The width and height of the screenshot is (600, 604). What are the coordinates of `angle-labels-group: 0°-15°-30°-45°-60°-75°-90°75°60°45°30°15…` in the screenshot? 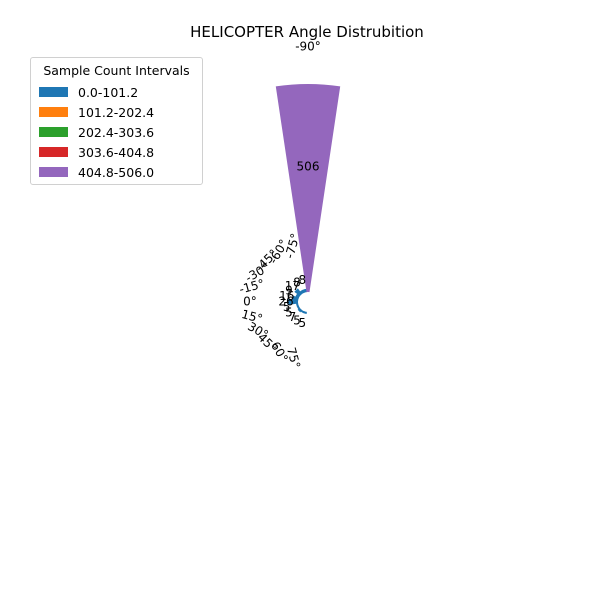 It's located at (279, 205).